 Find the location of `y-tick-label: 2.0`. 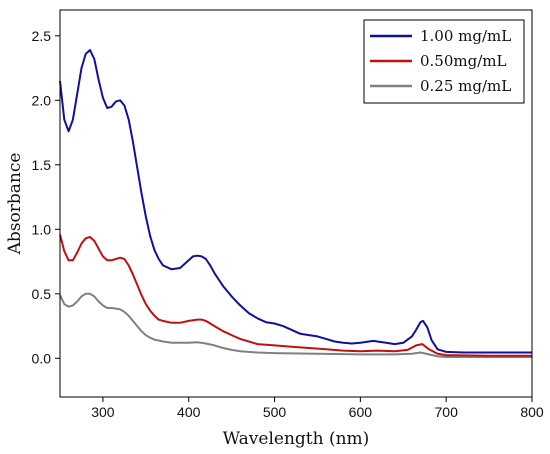

y-tick-label: 2.0 is located at coordinates (42, 100).